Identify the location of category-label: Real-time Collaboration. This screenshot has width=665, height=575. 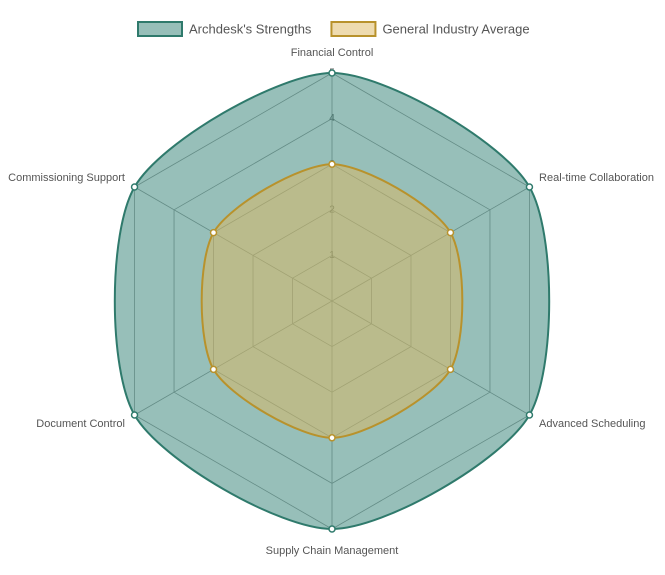
(596, 178).